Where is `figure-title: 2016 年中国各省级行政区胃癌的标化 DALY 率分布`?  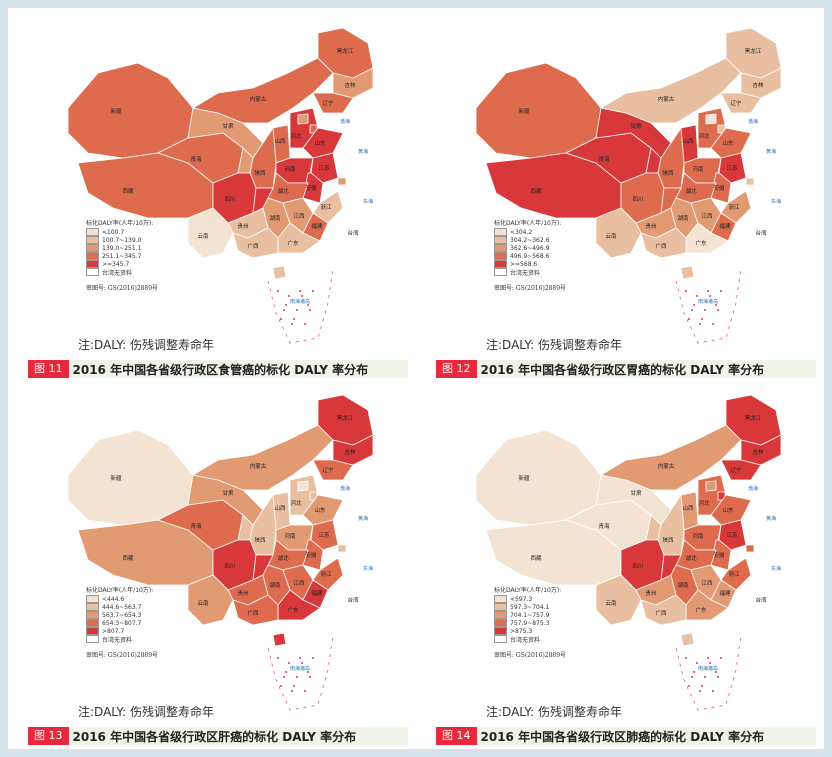
figure-title: 2016 年中国各省级行政区胃癌的标化 DALY 率分布 is located at coordinates (622, 369).